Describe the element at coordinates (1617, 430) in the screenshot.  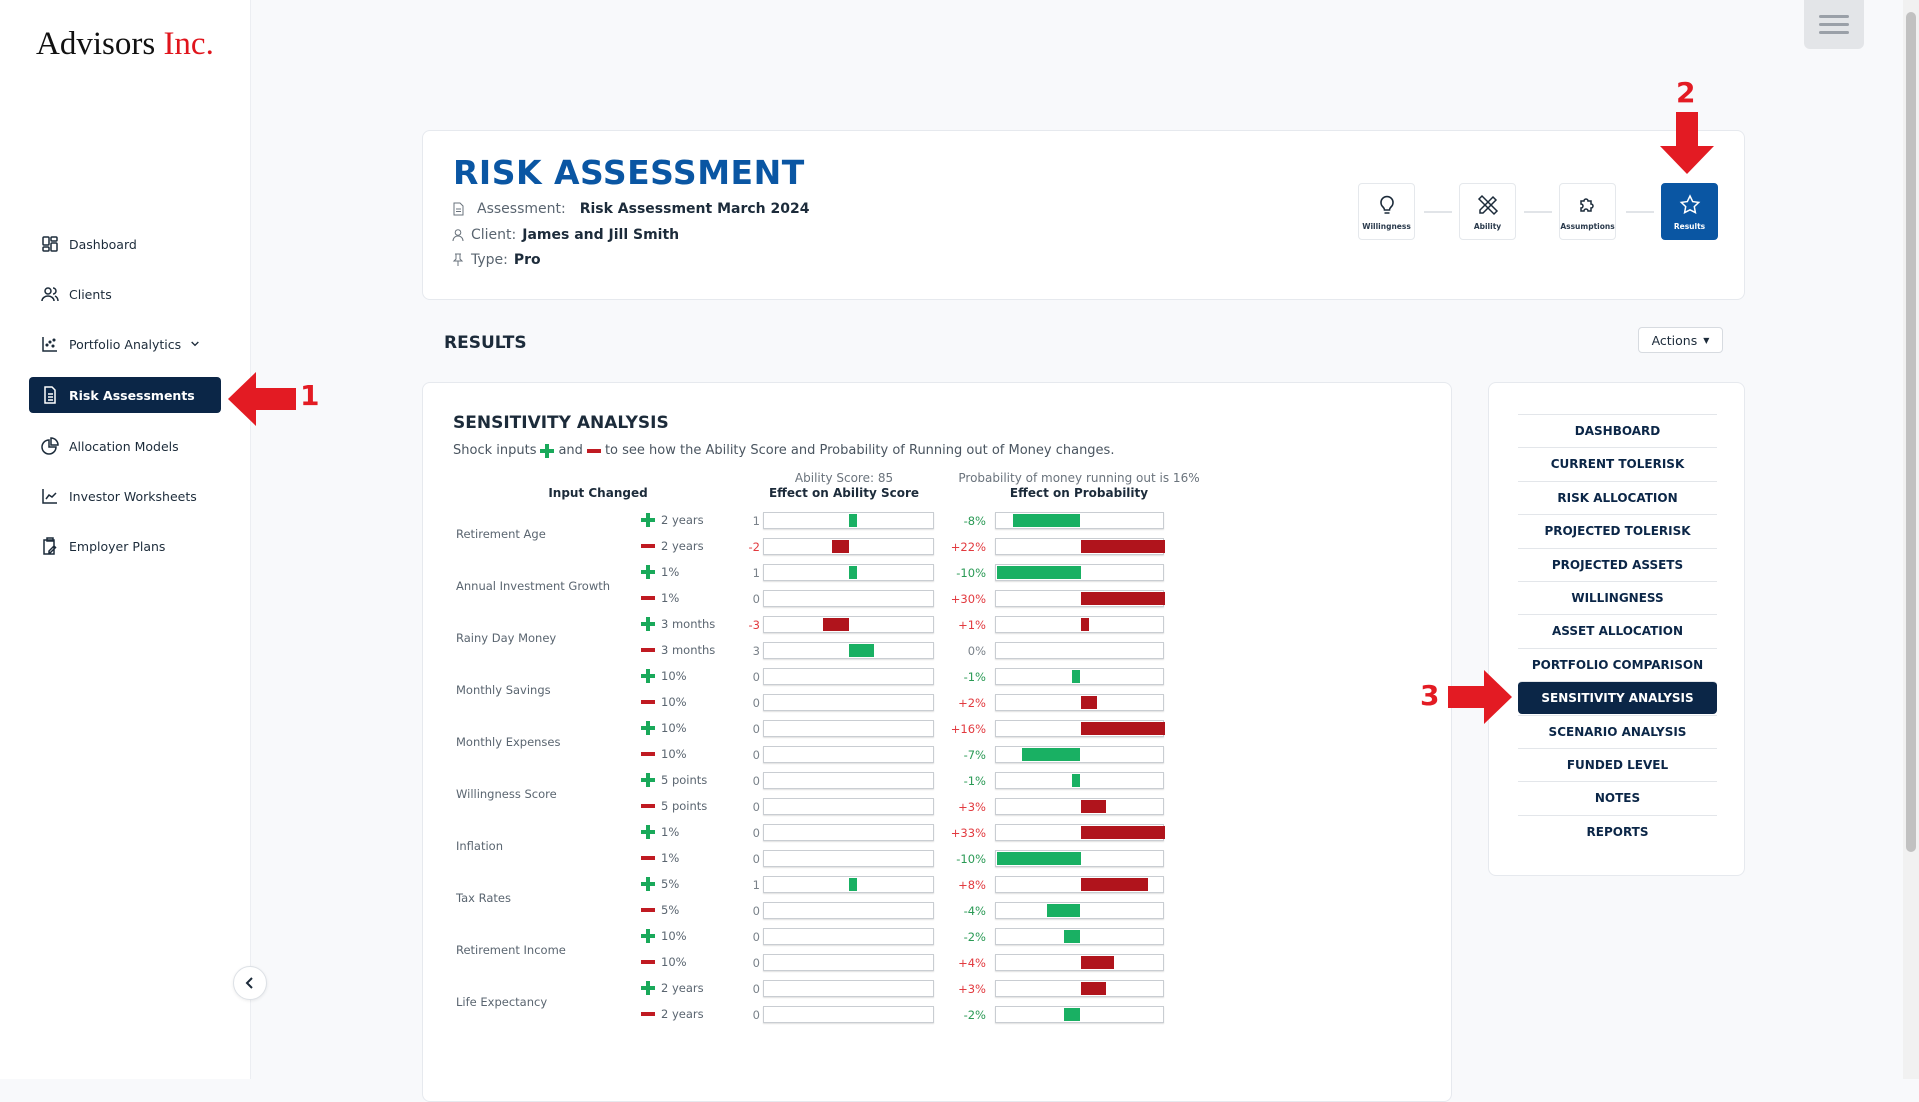
I see `results-nav-dashboard: DASHBOARD` at that location.